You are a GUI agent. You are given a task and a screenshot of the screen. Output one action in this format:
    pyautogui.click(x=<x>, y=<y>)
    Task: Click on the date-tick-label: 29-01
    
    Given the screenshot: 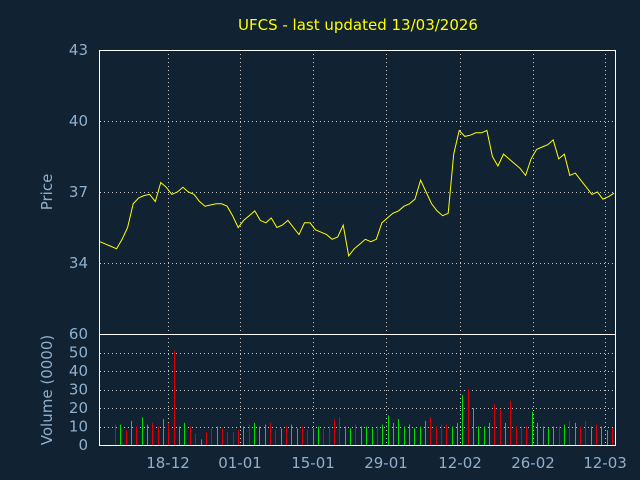 What is the action you would take?
    pyautogui.click(x=386, y=463)
    